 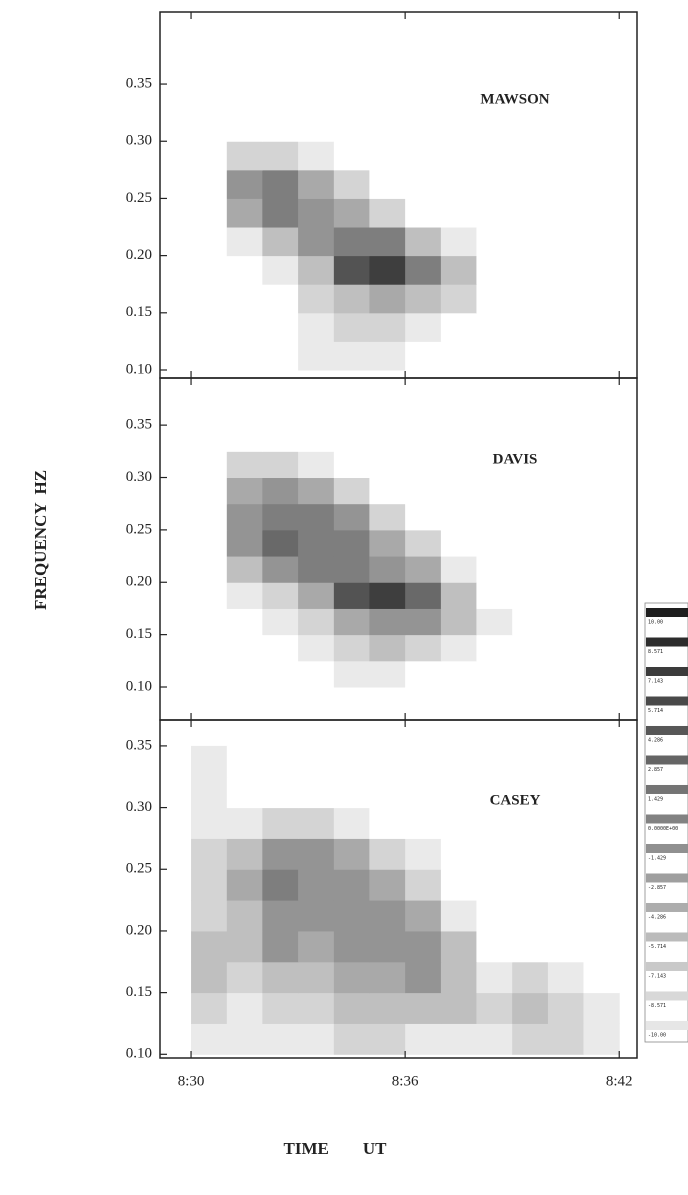 I want to click on y-tick-label: 0.35, so click(x=139, y=425).